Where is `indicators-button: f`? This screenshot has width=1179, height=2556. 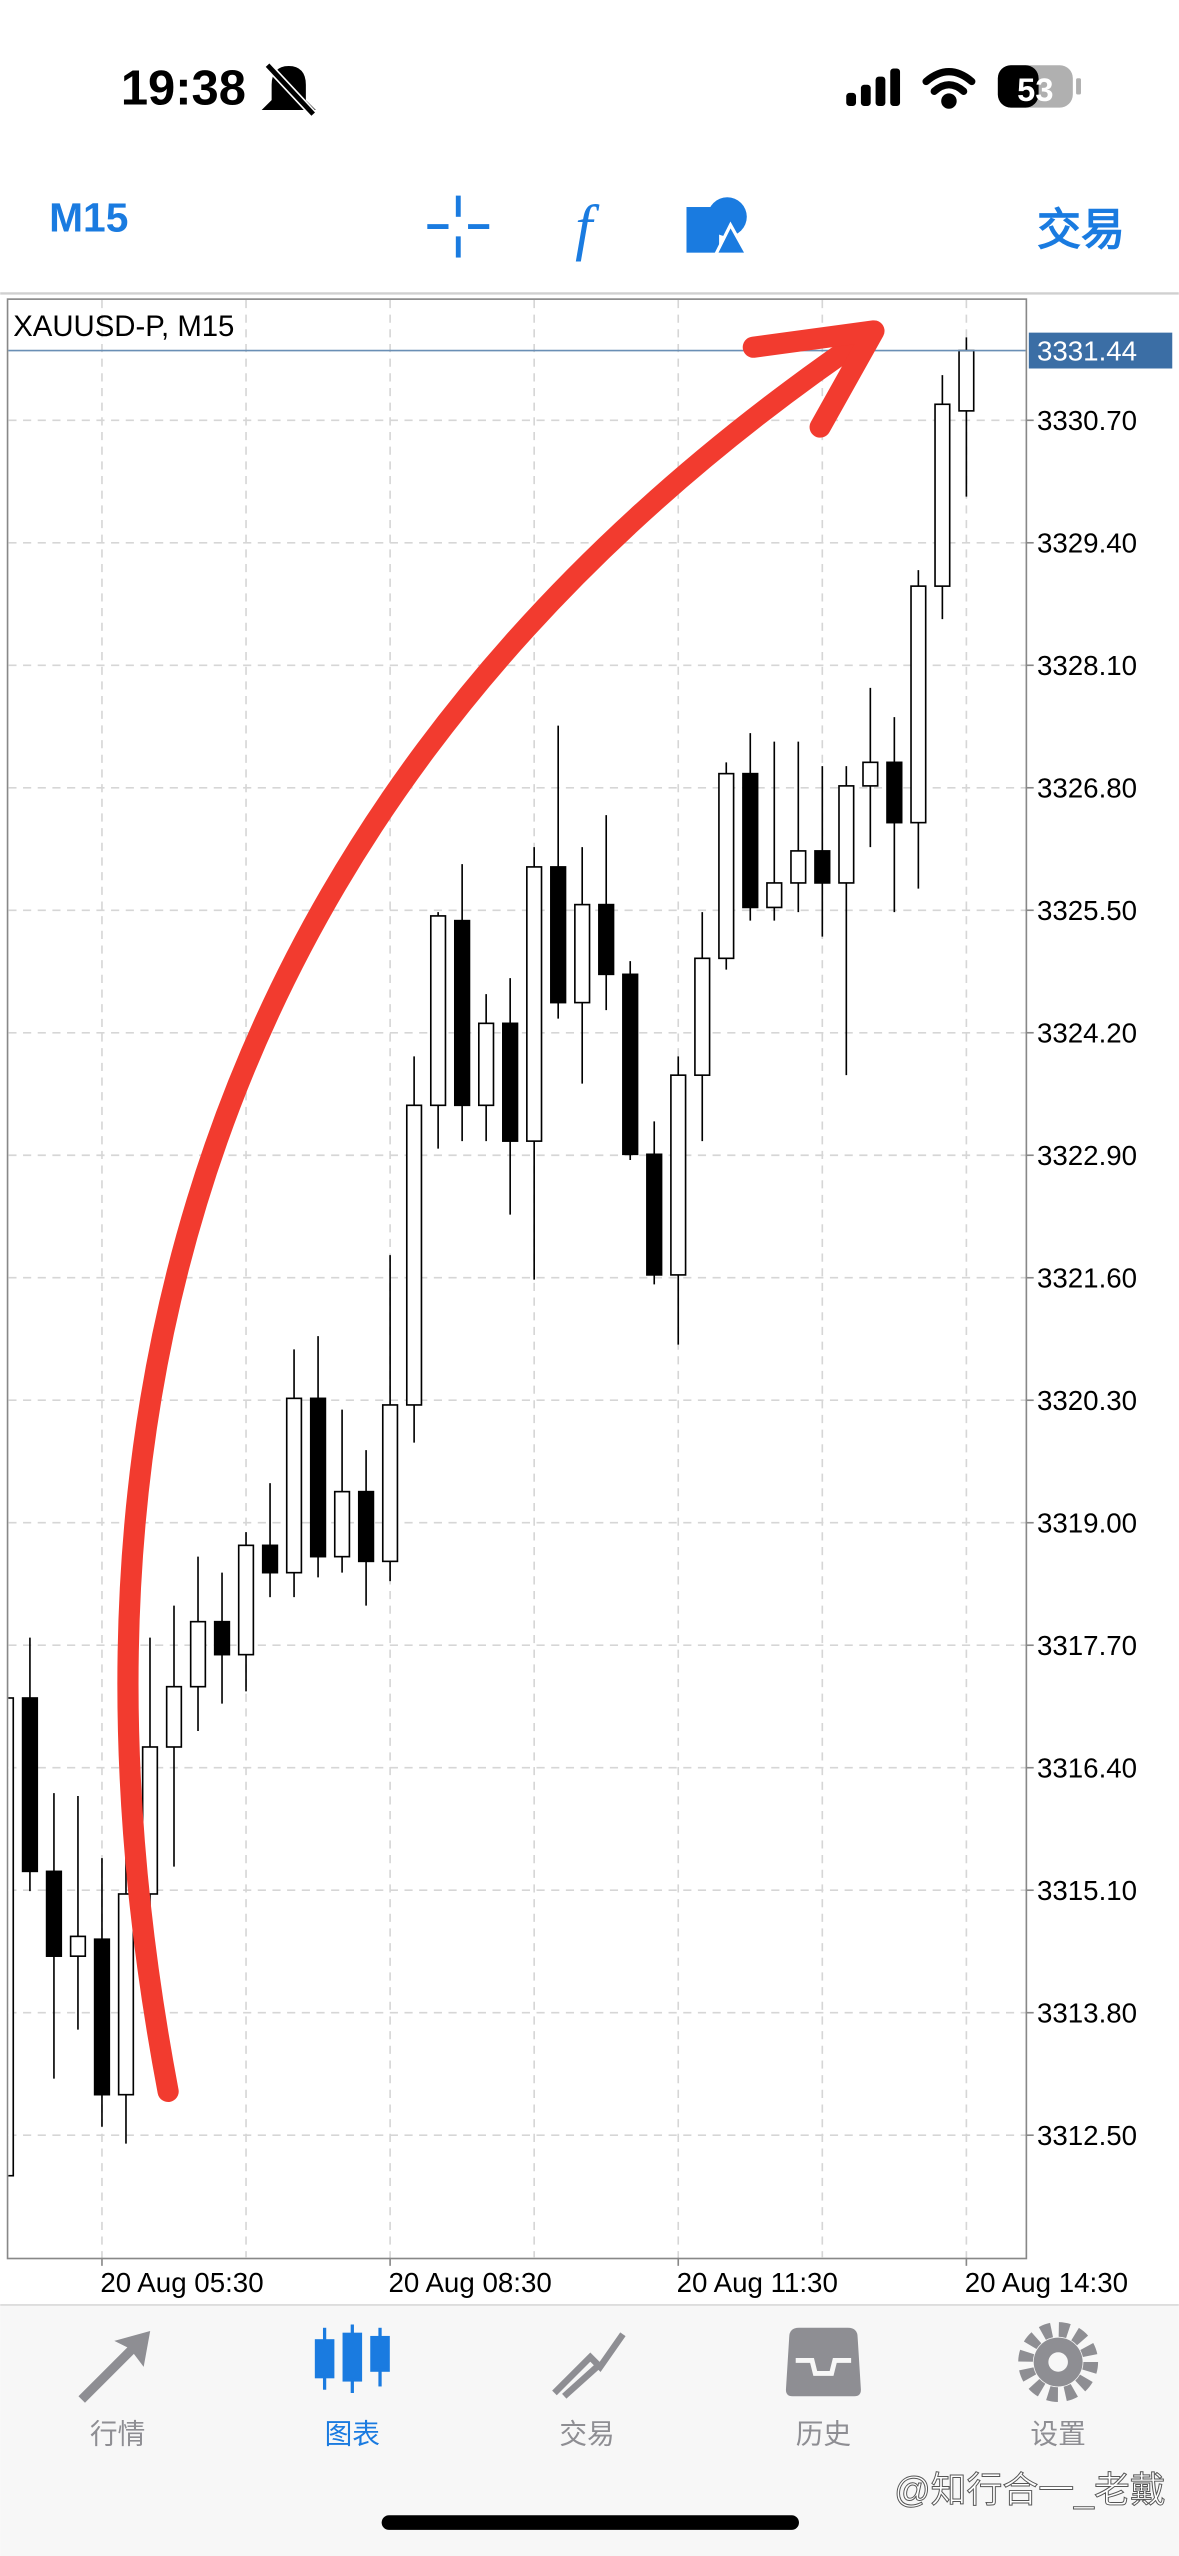 indicators-button: f is located at coordinates (587, 228).